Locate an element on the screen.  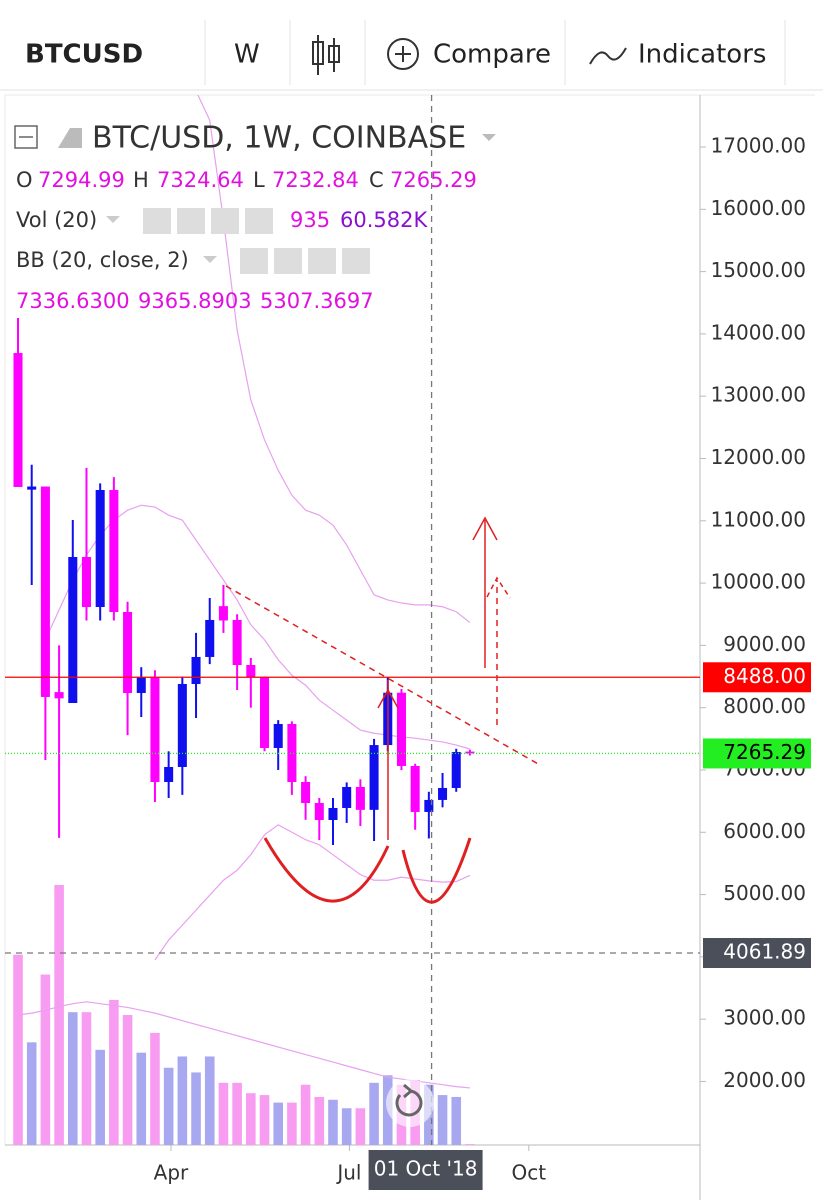
symbol: BTCUSD is located at coordinates (84, 55).